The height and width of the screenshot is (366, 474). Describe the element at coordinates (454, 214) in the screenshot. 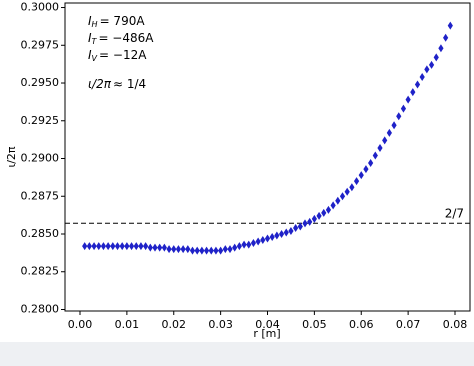

I see `reference-label: 2/7` at that location.